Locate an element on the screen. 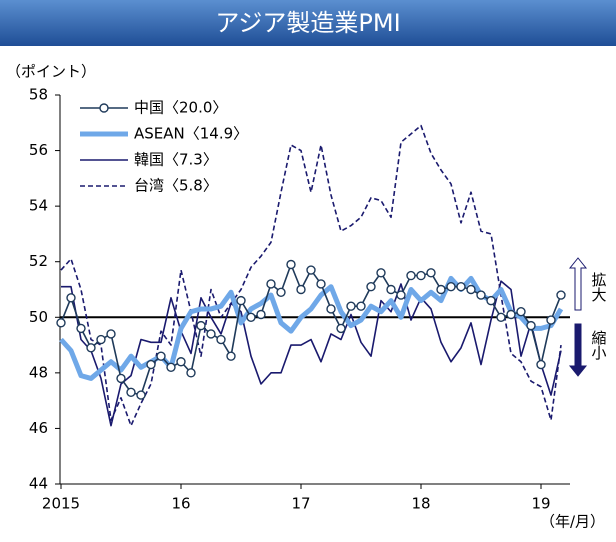  chart-title: アジア製造業PMI is located at coordinates (307, 23).